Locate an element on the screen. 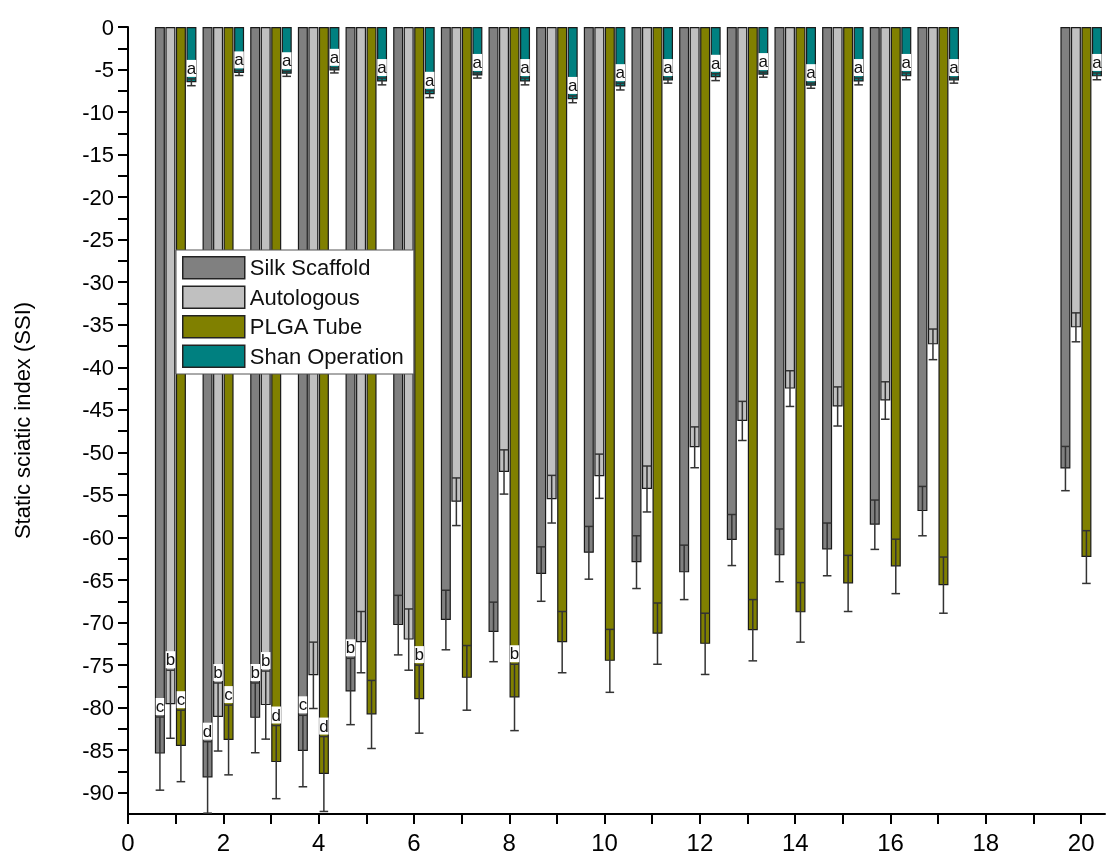  x-tick-label: 6 is located at coordinates (414, 842).